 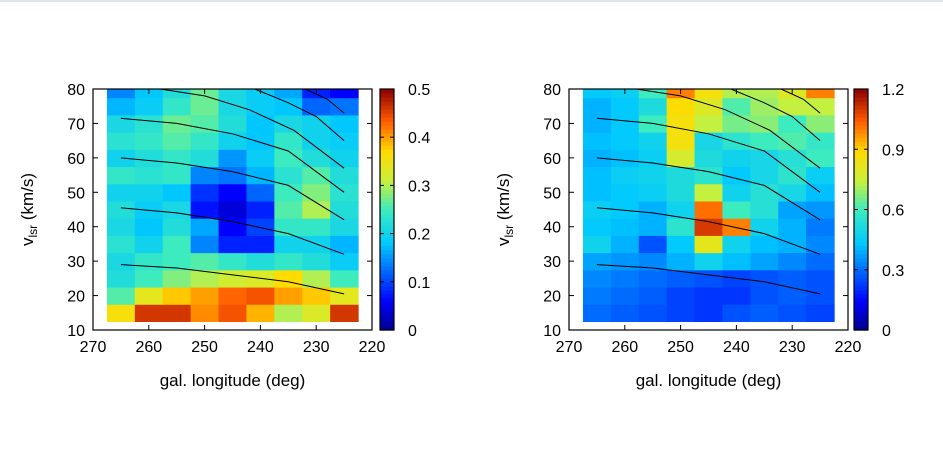 I want to click on y-tick-label: 70, so click(x=552, y=124).